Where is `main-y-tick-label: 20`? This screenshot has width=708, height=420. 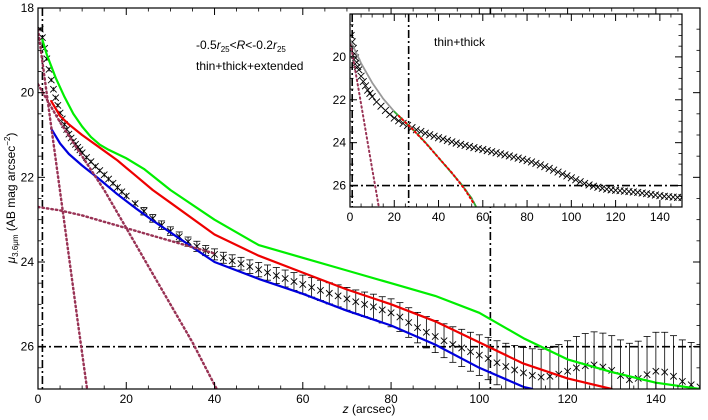
main-y-tick-label: 20 is located at coordinates (28, 93).